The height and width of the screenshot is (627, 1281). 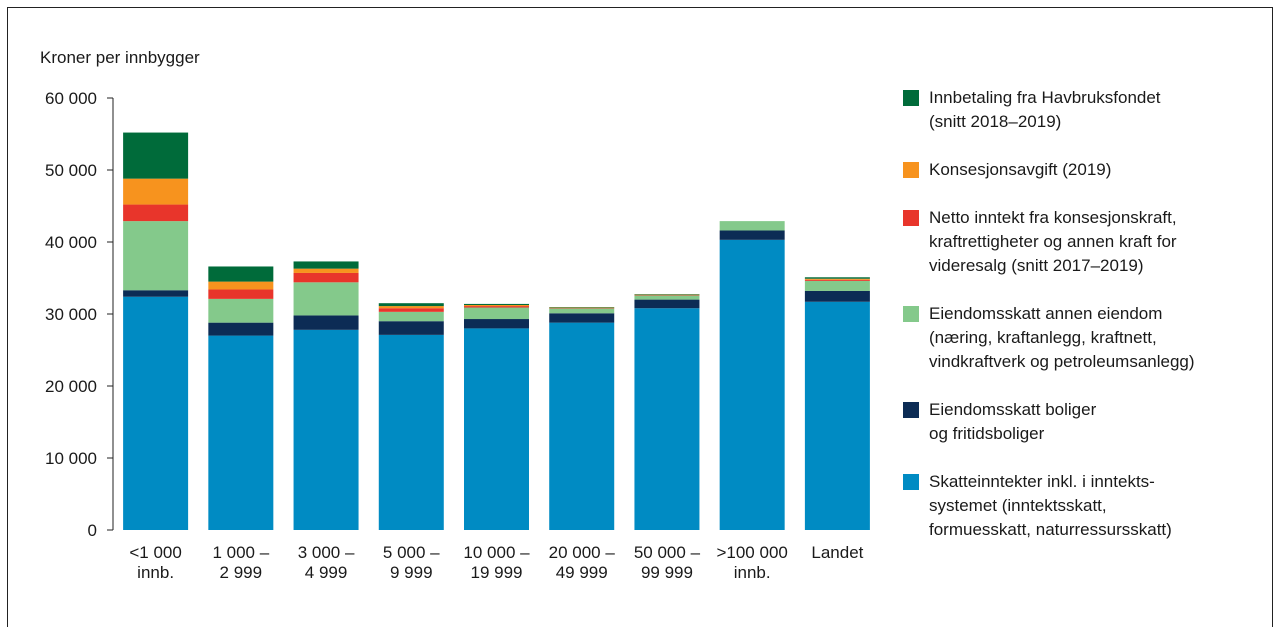 I want to click on x-tick-label: 10 000 –19 999, so click(x=496, y=562).